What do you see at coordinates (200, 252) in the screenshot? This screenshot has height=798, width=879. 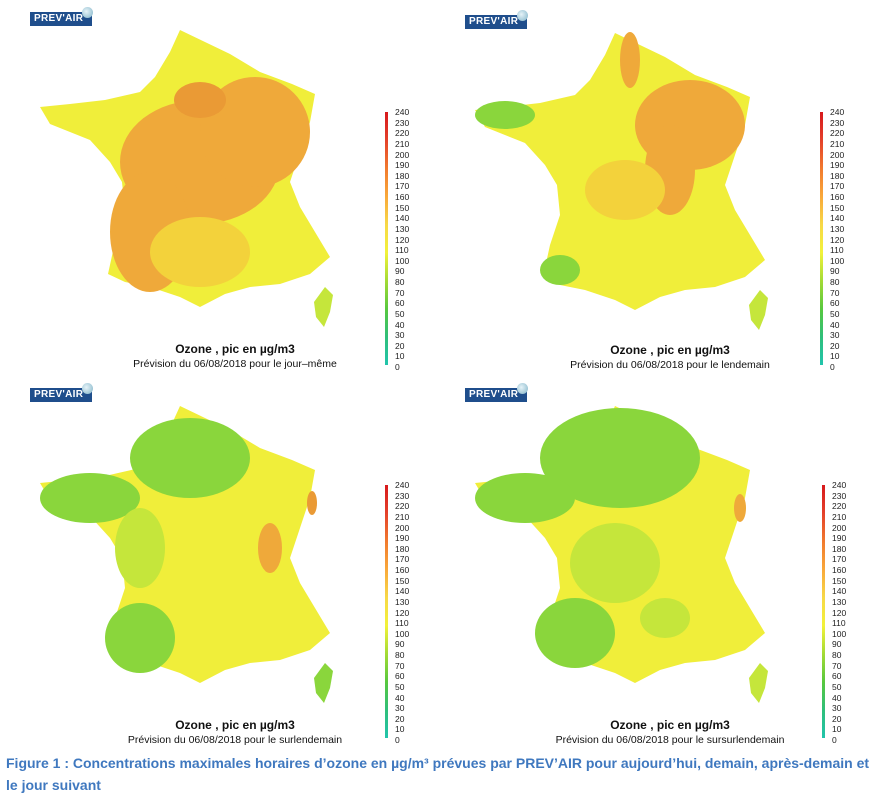 I see `zone-south` at bounding box center [200, 252].